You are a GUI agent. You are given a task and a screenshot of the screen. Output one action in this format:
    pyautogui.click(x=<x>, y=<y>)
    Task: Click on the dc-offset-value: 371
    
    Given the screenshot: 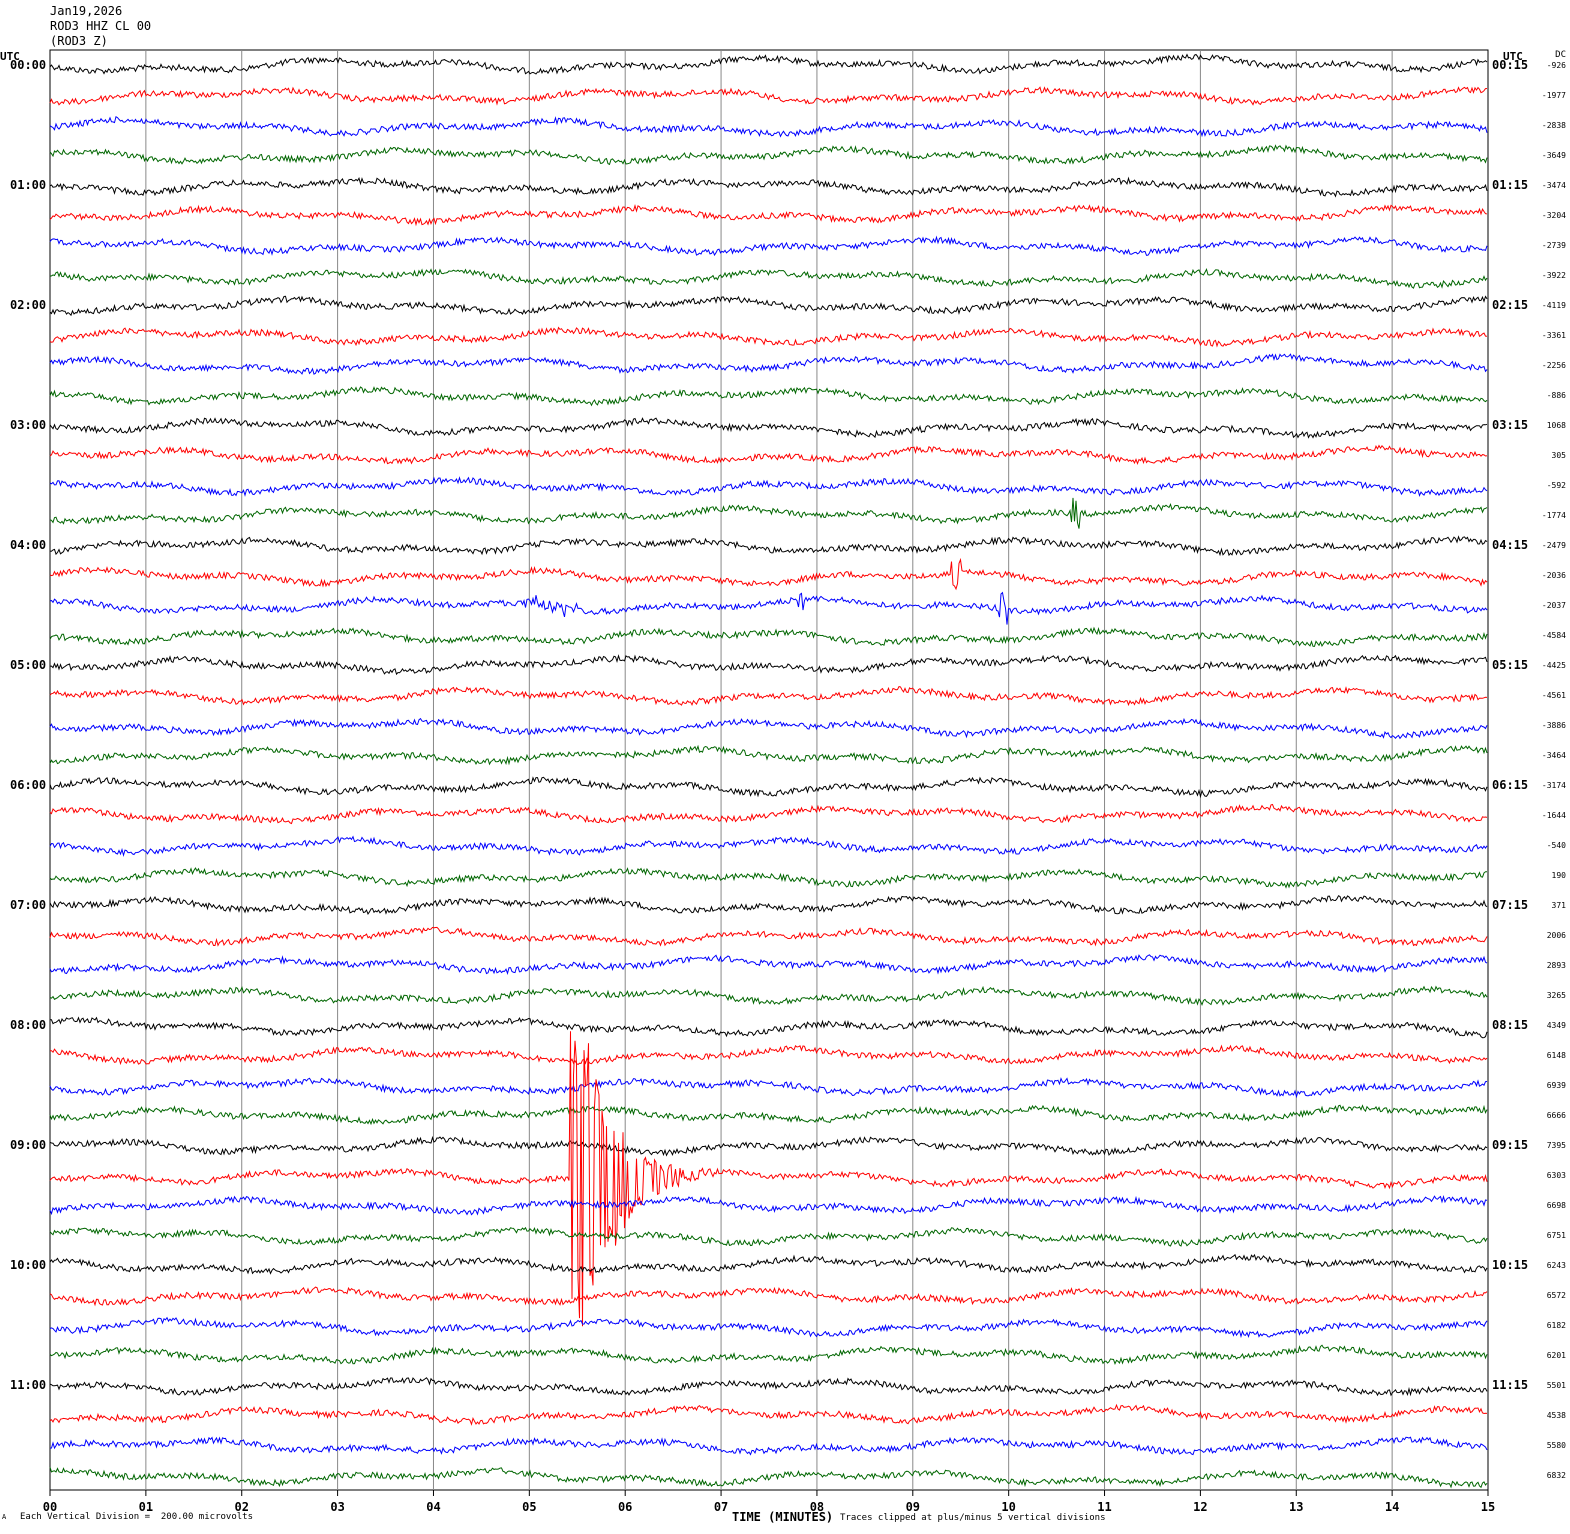 What is the action you would take?
    pyautogui.click(x=1558, y=905)
    